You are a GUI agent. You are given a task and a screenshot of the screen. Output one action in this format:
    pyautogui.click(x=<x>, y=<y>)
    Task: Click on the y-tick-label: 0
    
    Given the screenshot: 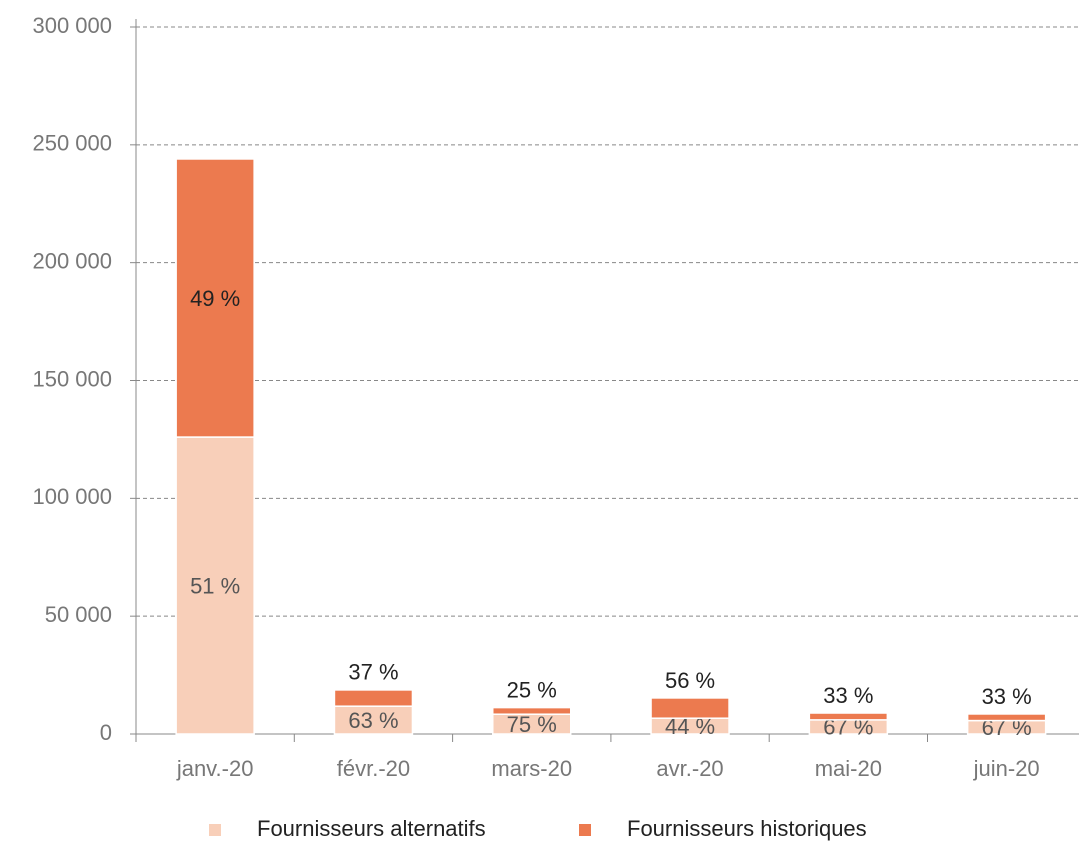 What is the action you would take?
    pyautogui.click(x=106, y=732)
    